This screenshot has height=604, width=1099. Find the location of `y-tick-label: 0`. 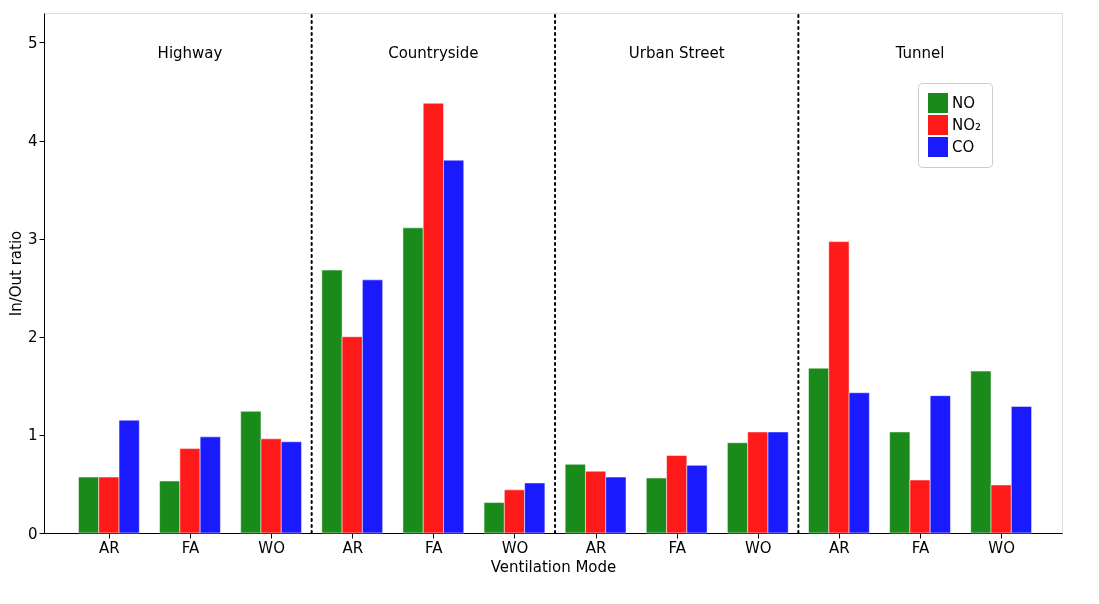

y-tick-label: 0 is located at coordinates (32, 533).